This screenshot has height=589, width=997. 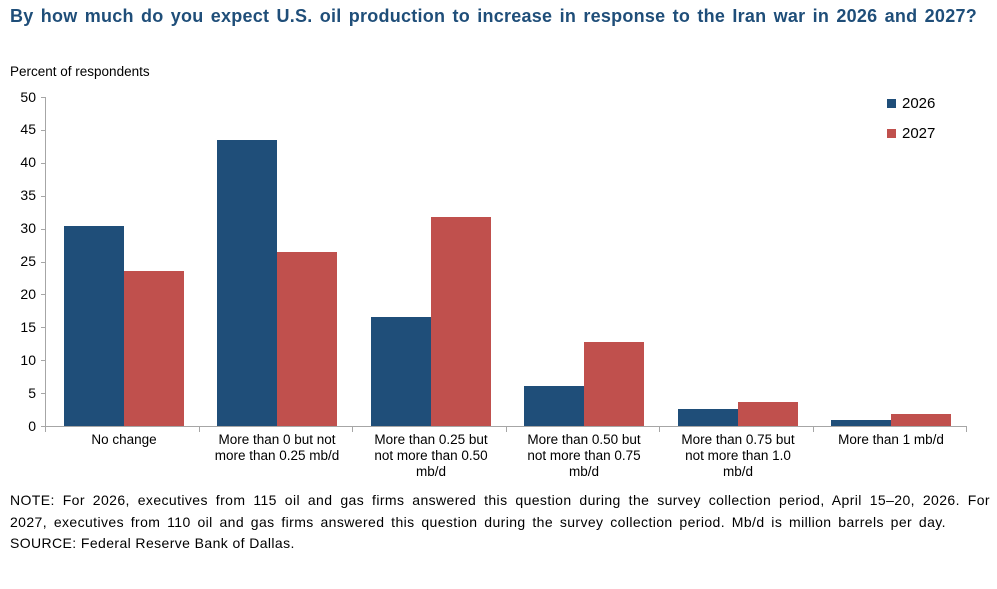 What do you see at coordinates (124, 439) in the screenshot?
I see `x-axis-category-label: No change` at bounding box center [124, 439].